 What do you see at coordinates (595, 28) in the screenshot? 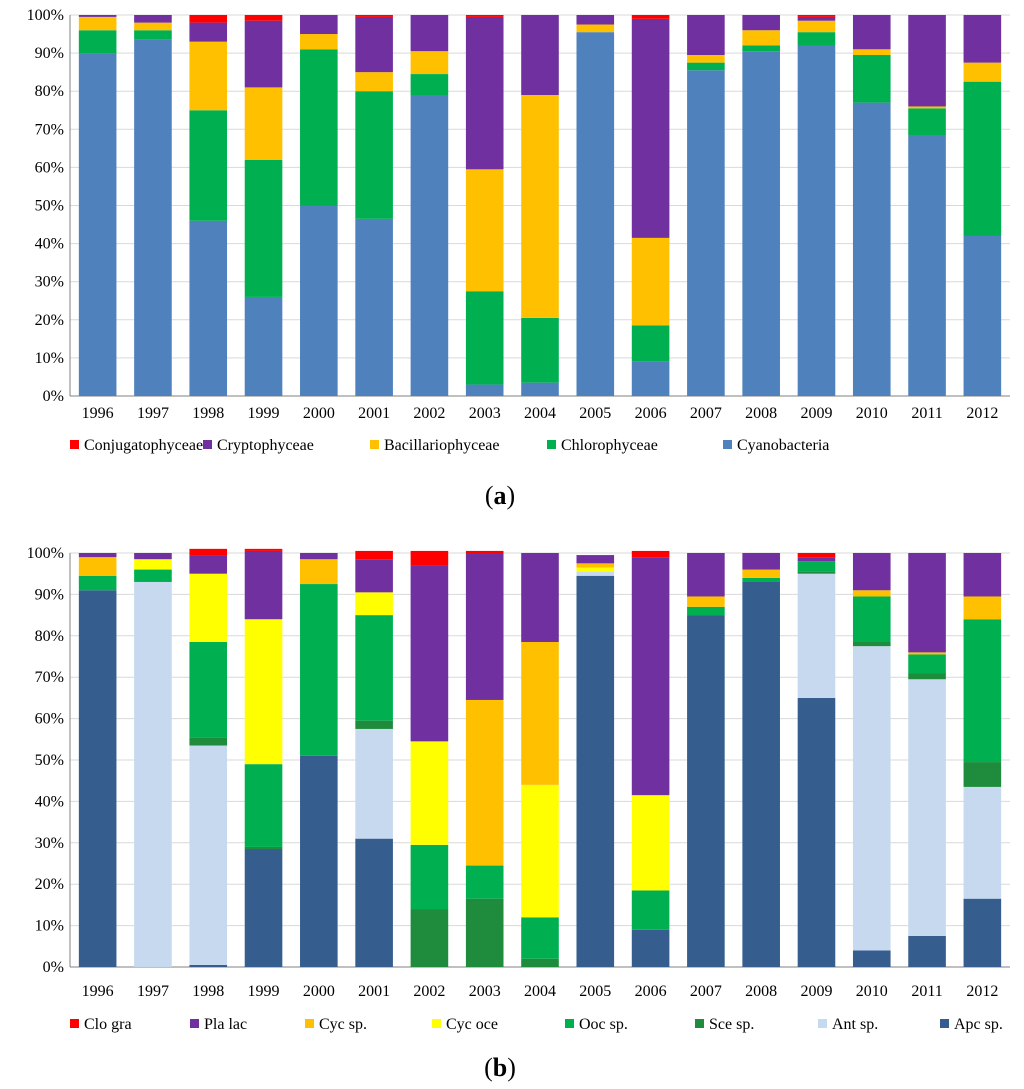
I see `bar-segment: Bacillariophyceae 2005: 2%` at bounding box center [595, 28].